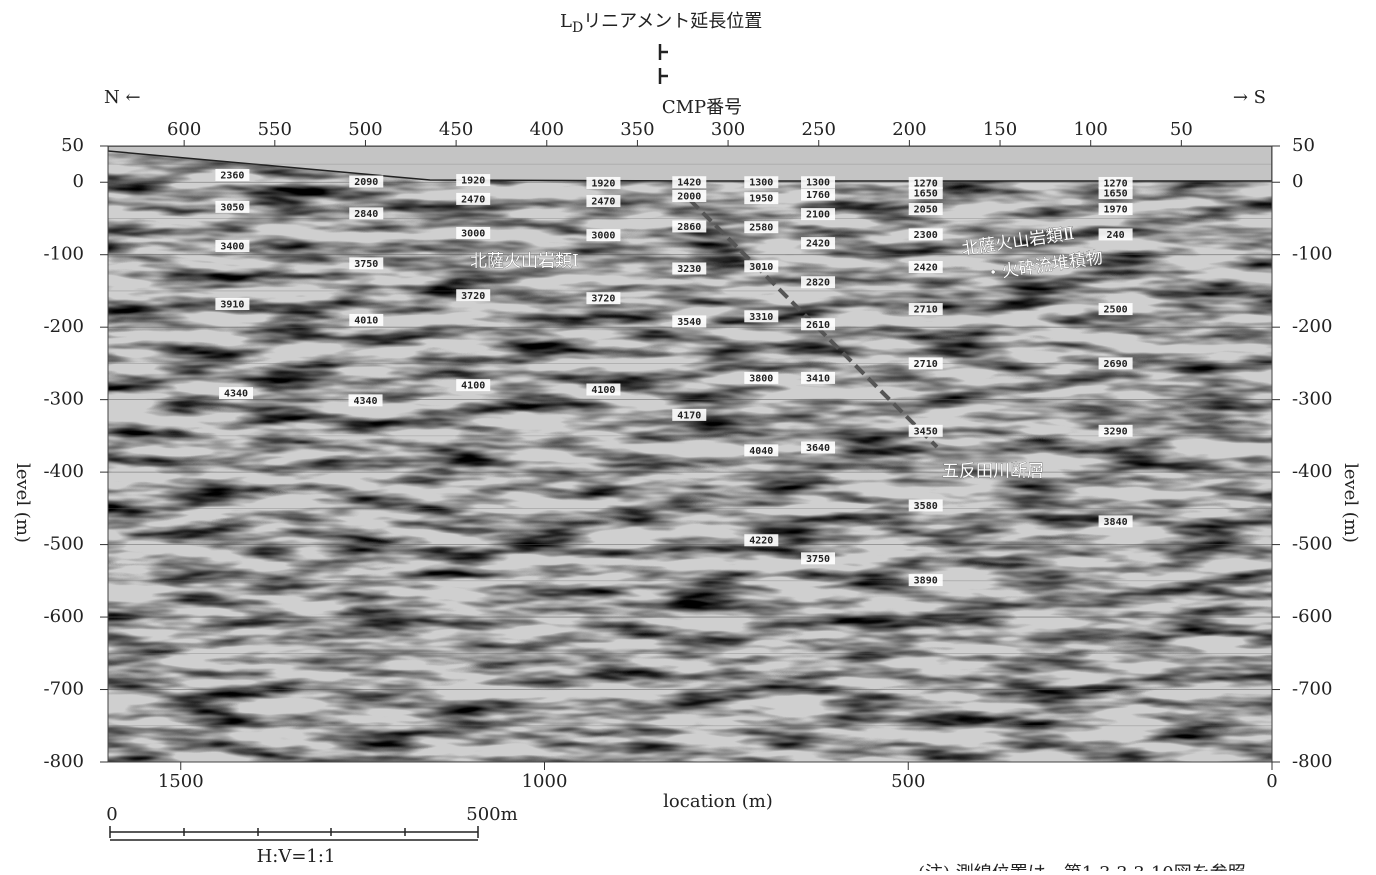 This screenshot has height=875, width=1376. I want to click on y-axis-label-left: level (m), so click(22, 503).